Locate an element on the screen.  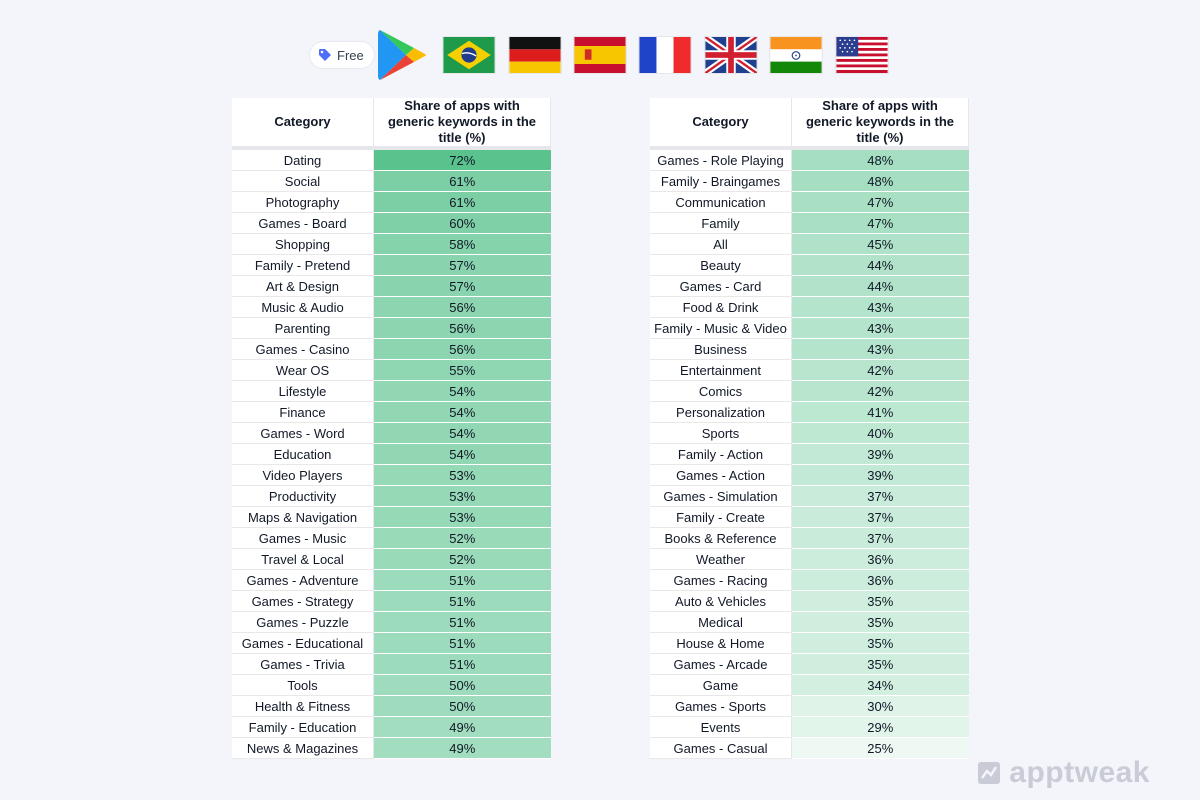
share-value: 53 is located at coordinates (456, 475).